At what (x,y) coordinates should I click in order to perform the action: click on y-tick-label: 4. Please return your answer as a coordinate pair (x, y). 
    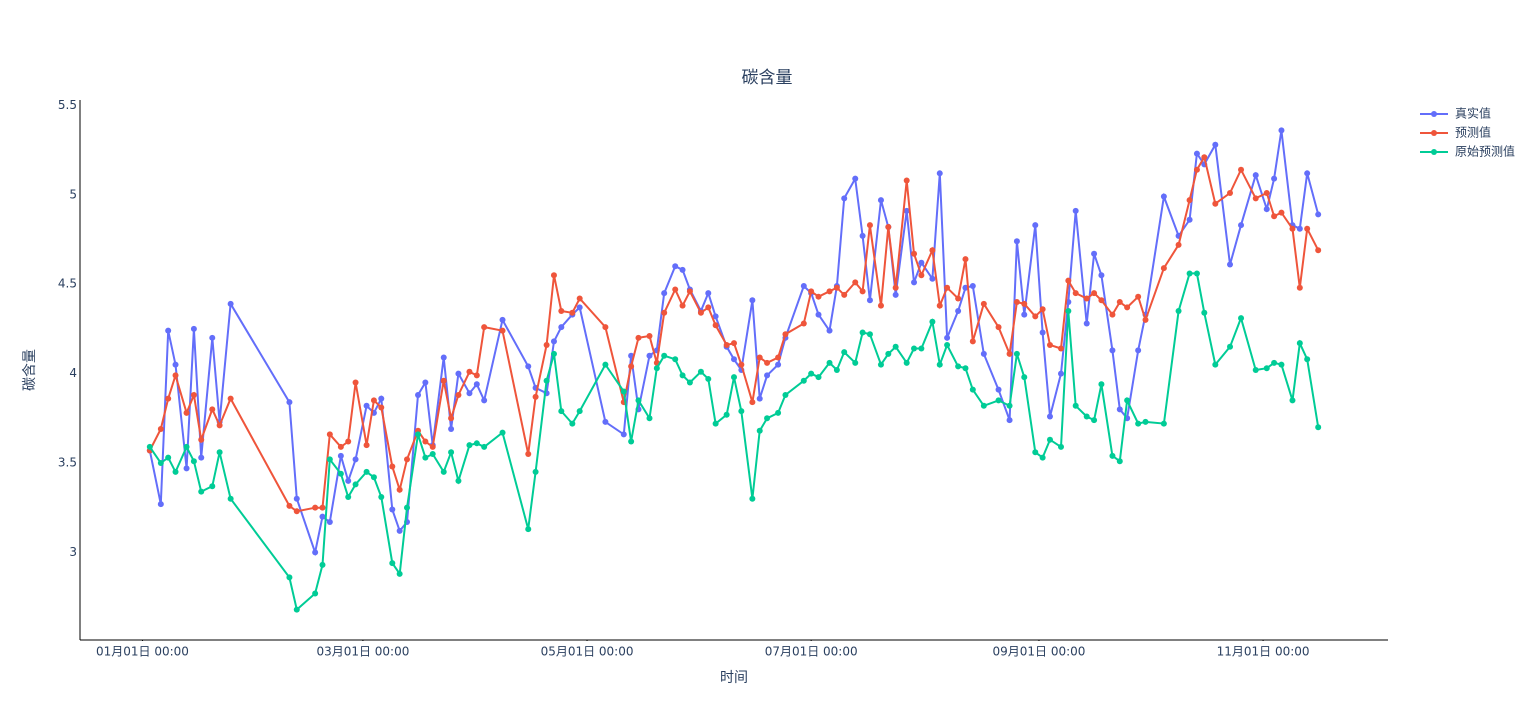
    Looking at the image, I should click on (73, 373).